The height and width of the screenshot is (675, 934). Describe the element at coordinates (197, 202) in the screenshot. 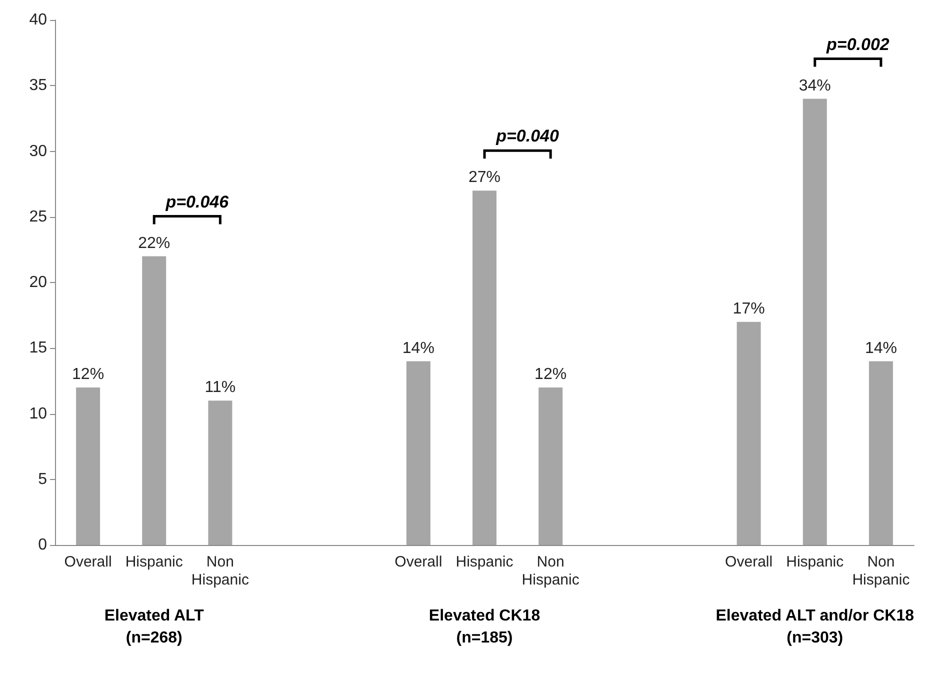

I see `annotation: p=0.046` at that location.